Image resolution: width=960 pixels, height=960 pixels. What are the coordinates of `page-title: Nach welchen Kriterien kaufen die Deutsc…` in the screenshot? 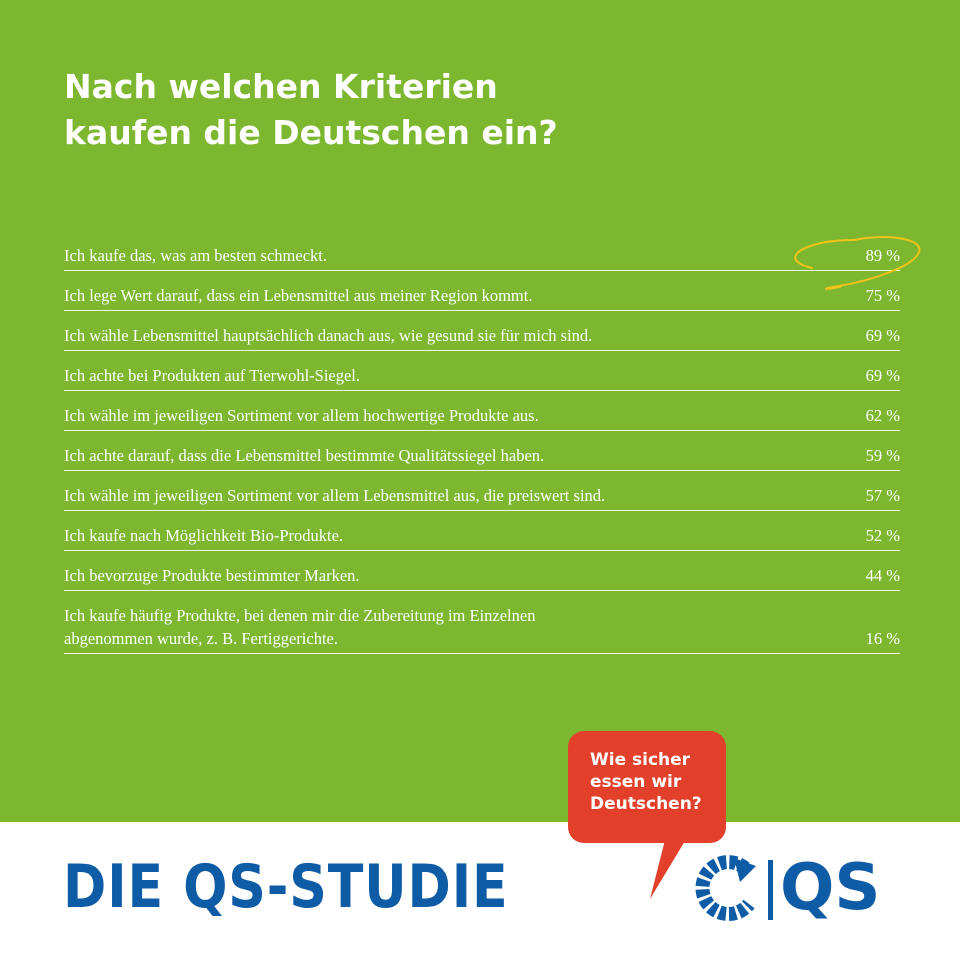 It's located at (311, 110).